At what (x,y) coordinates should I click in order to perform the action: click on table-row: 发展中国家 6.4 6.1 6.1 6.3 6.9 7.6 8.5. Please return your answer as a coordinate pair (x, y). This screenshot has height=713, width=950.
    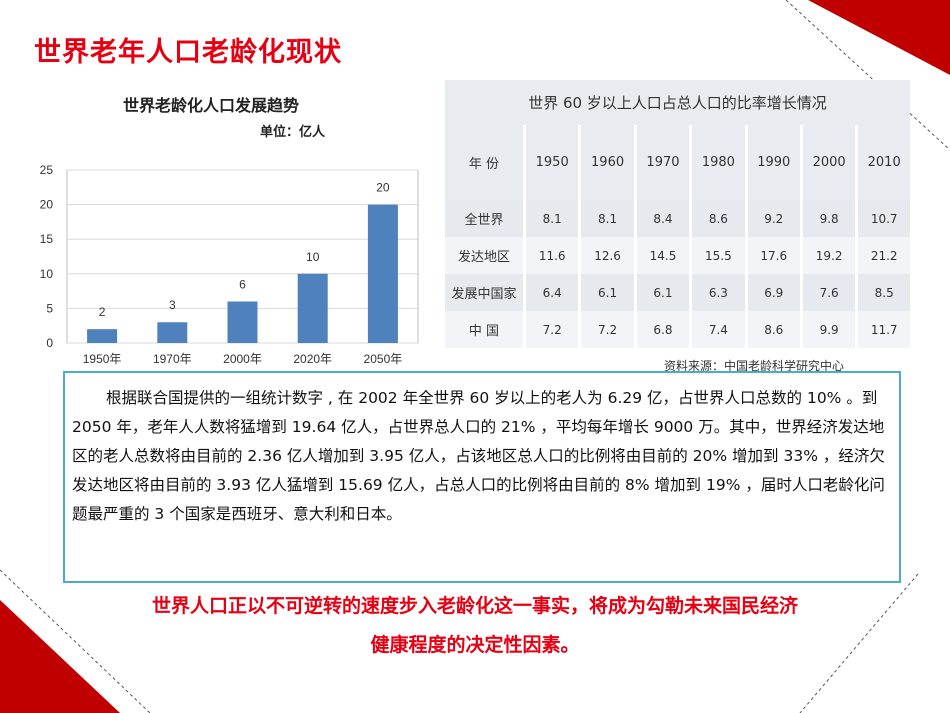
    Looking at the image, I should click on (677, 292).